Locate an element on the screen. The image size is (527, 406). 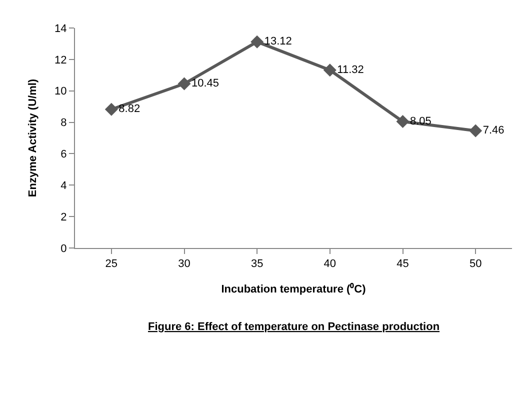
data-label: 7.46 is located at coordinates (493, 130).